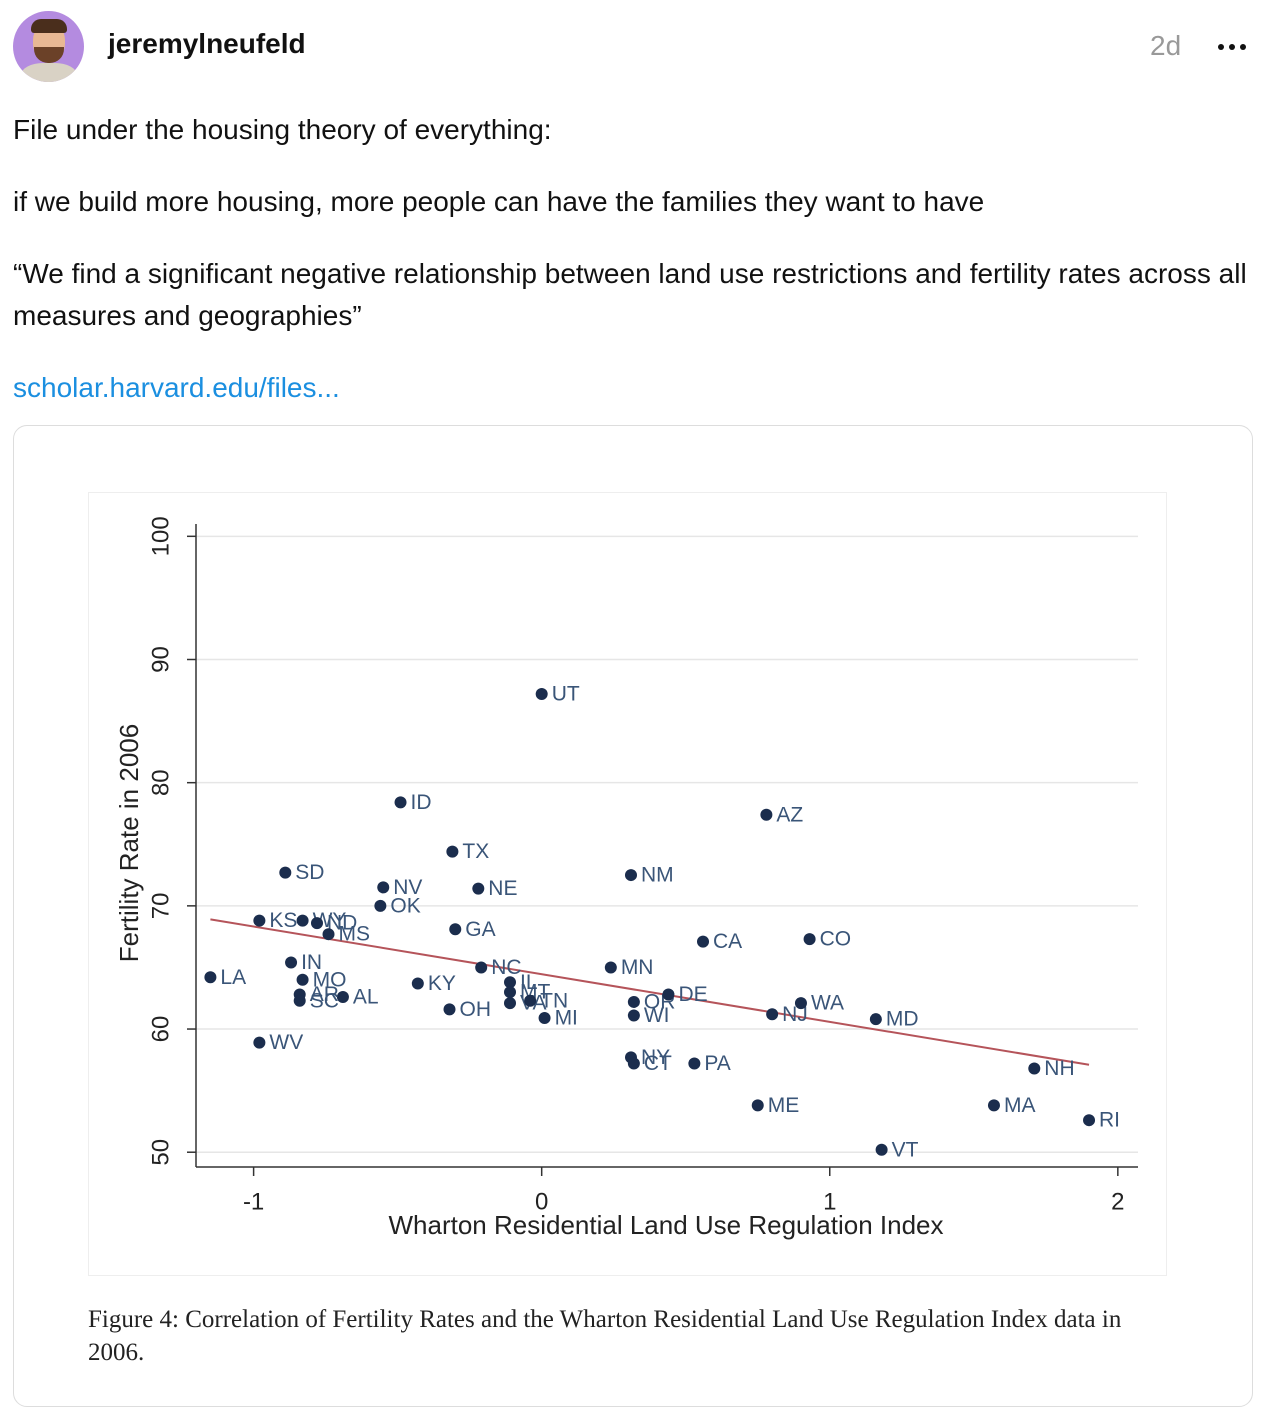 The image size is (1268, 1407). Describe the element at coordinates (342, 923) in the screenshot. I see `point-label: ND` at that location.